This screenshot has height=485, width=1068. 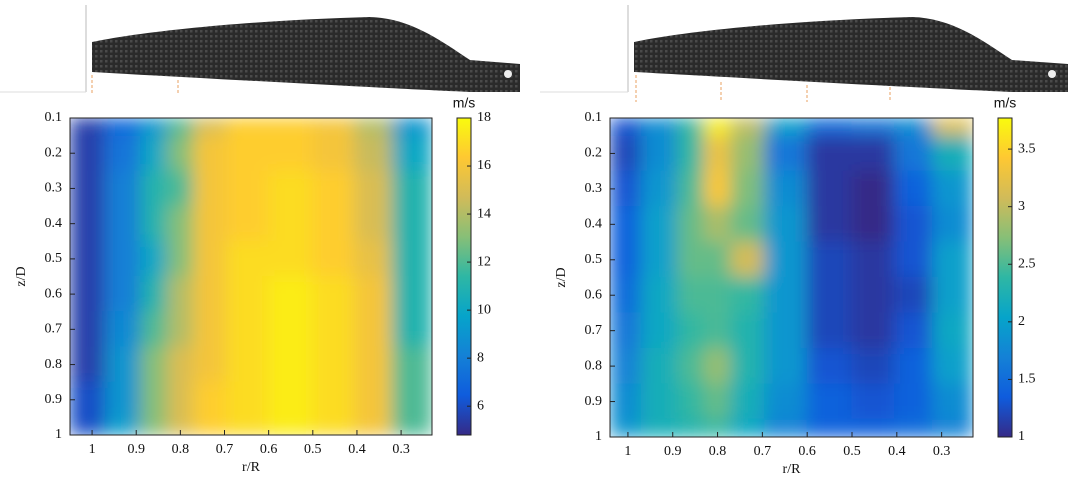 I want to click on y-tick-label: 0.8, so click(x=594, y=365).